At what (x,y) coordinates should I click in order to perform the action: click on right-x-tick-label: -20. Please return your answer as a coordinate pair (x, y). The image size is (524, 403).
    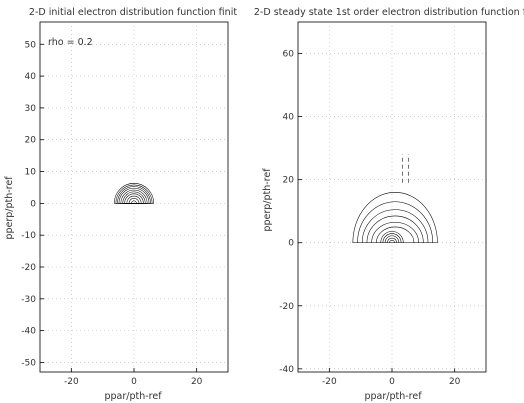
    Looking at the image, I should click on (329, 382).